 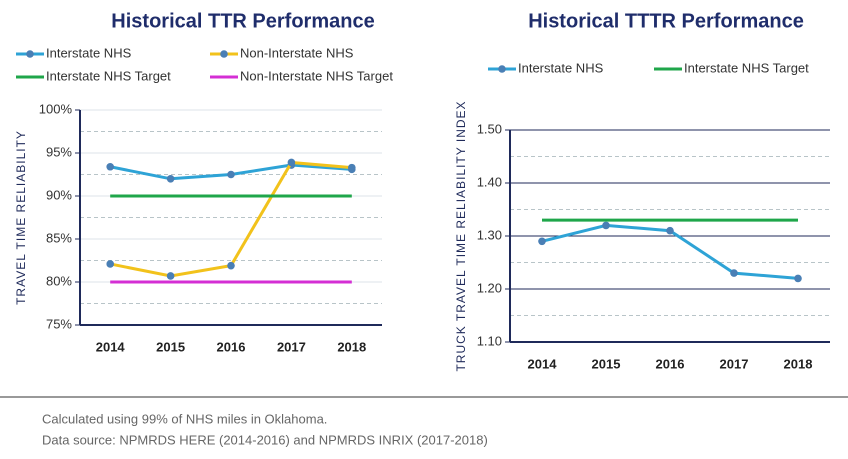 What do you see at coordinates (297, 52) in the screenshot?
I see `legend-label: Non-Interstate NHS` at bounding box center [297, 52].